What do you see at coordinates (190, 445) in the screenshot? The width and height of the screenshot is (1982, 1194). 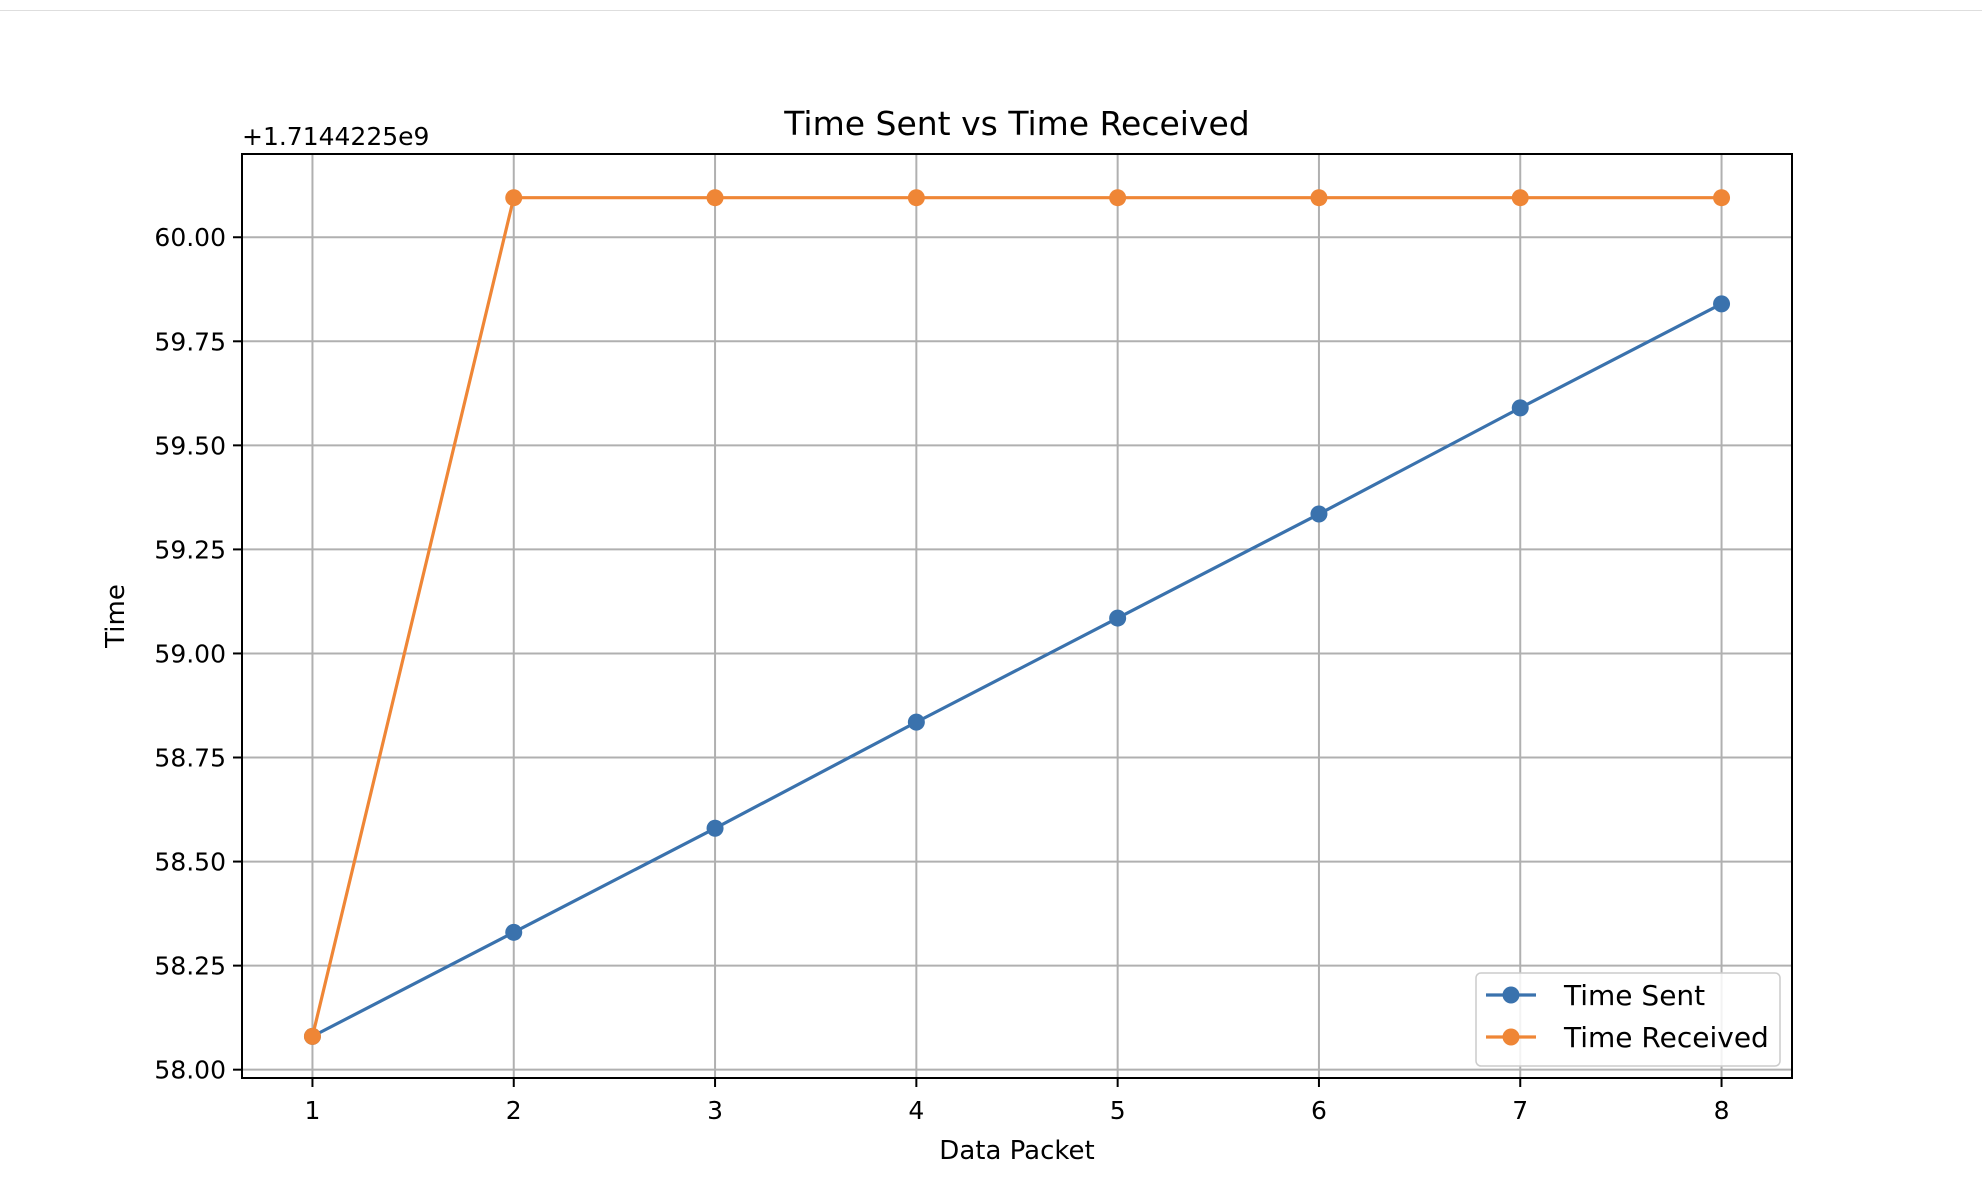 I see `y-tick-label: 59.50` at bounding box center [190, 445].